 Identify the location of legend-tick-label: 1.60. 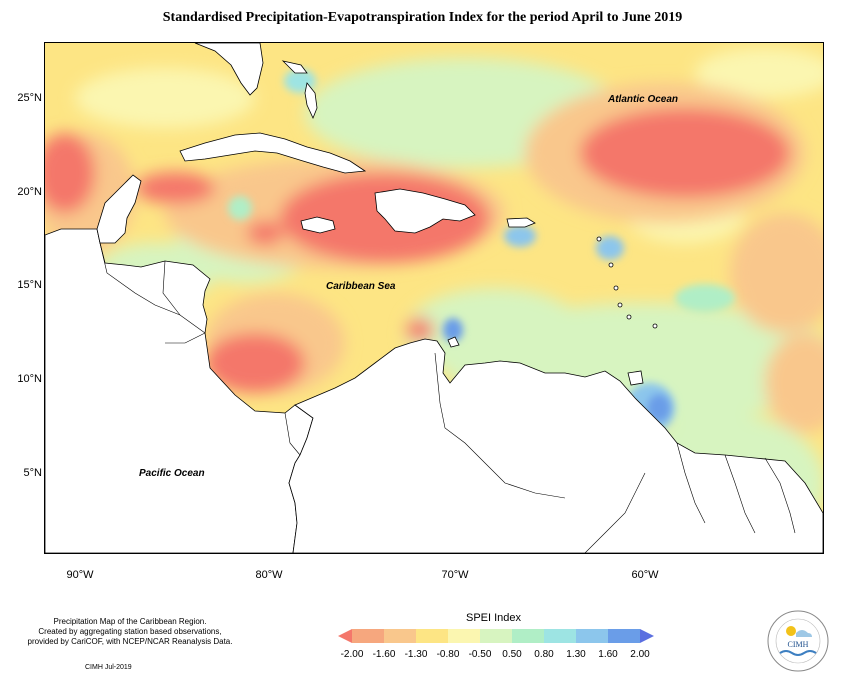
(608, 654).